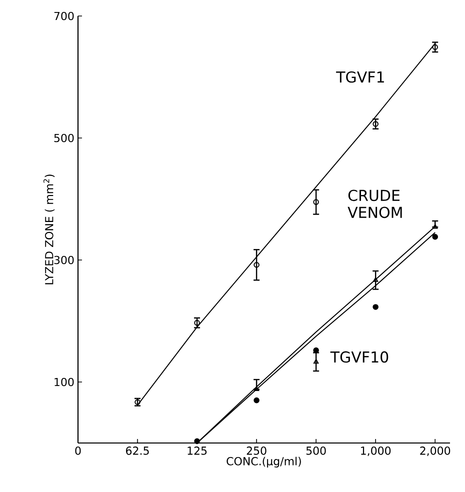  Describe the element at coordinates (435, 451) in the screenshot. I see `x-tick-label: 2,000` at that location.